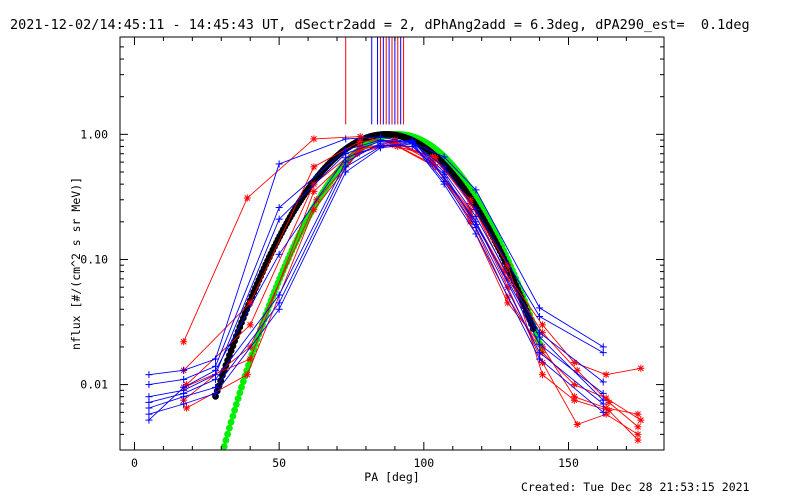  Describe the element at coordinates (635, 487) in the screenshot. I see `created-timestamp: Created: Tue Dec 28 21:53:15 2021` at that location.